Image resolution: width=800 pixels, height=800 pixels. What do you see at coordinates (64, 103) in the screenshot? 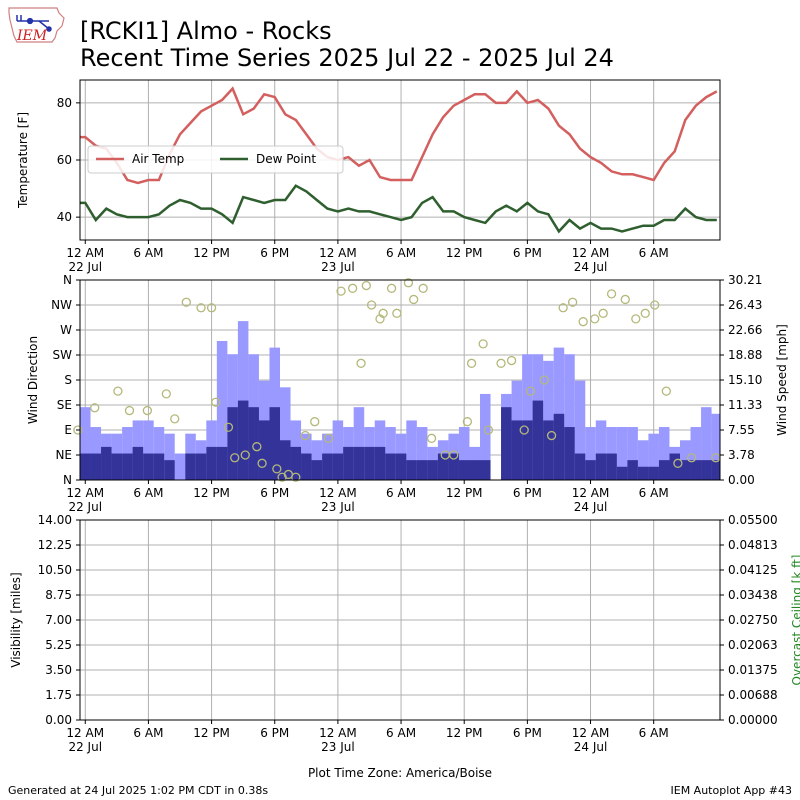
I see `y-tick-label: 80` at bounding box center [64, 103].